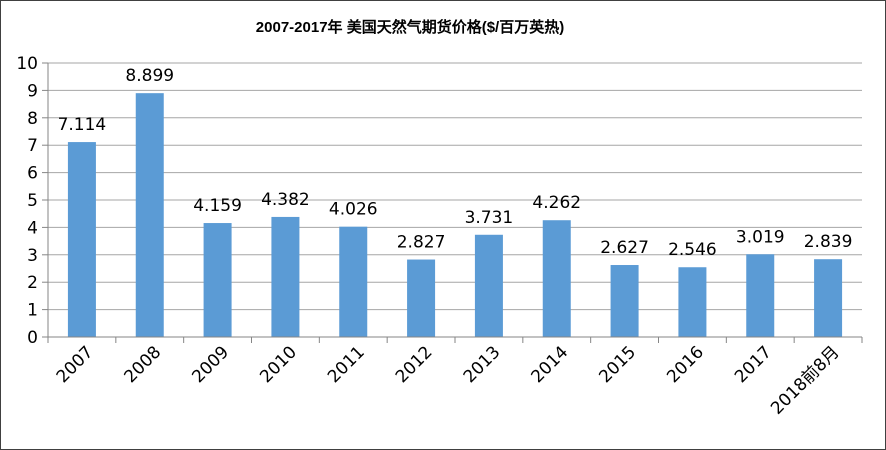 Image resolution: width=886 pixels, height=450 pixels. Describe the element at coordinates (760, 237) in the screenshot. I see `data-label: 3.019` at that location.